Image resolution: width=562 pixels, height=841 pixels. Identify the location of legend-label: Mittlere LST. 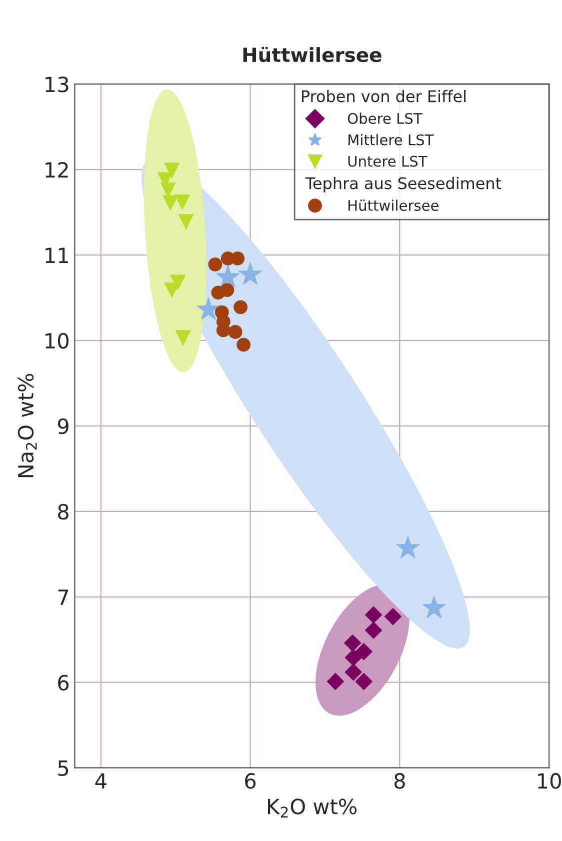
(391, 140).